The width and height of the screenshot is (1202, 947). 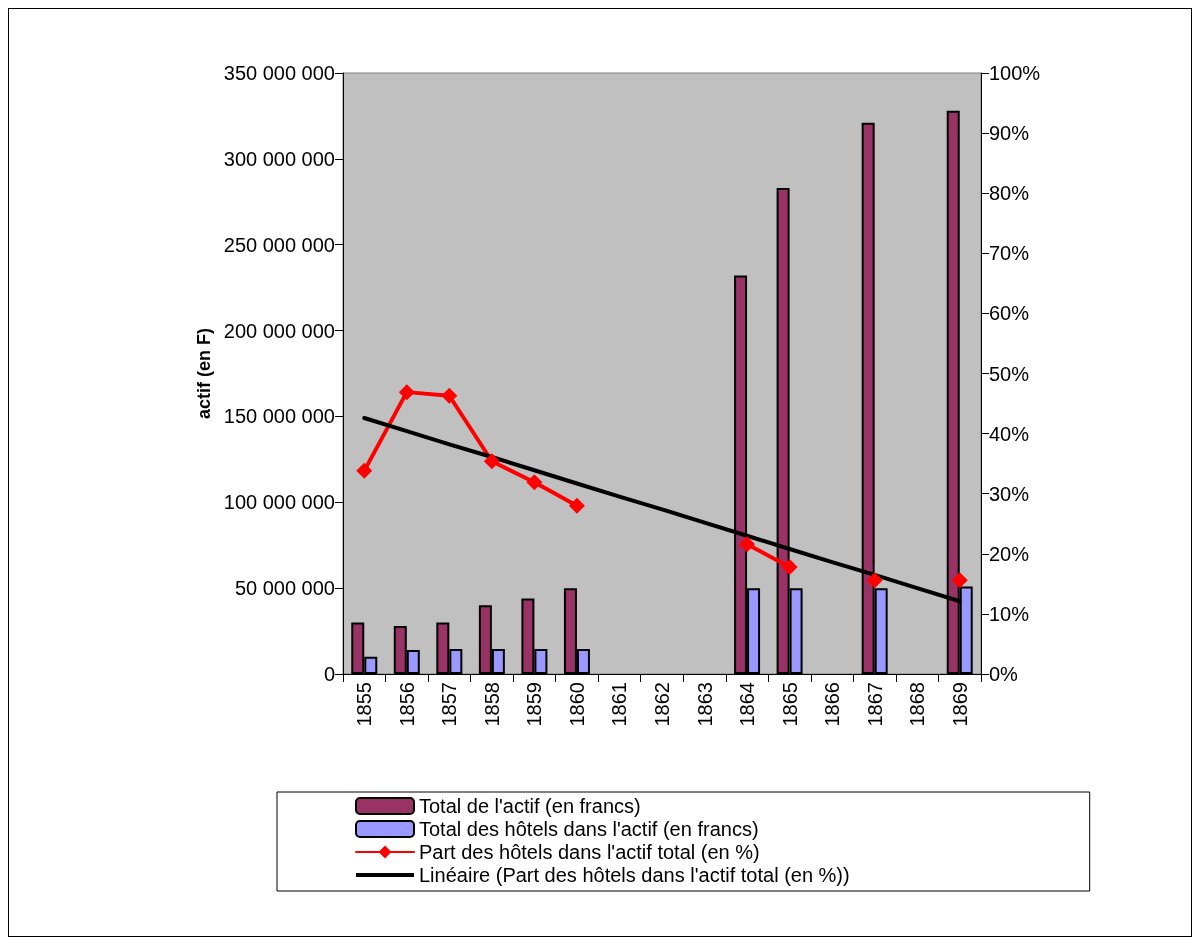 I want to click on y-tick-label: 0, so click(x=329, y=674).